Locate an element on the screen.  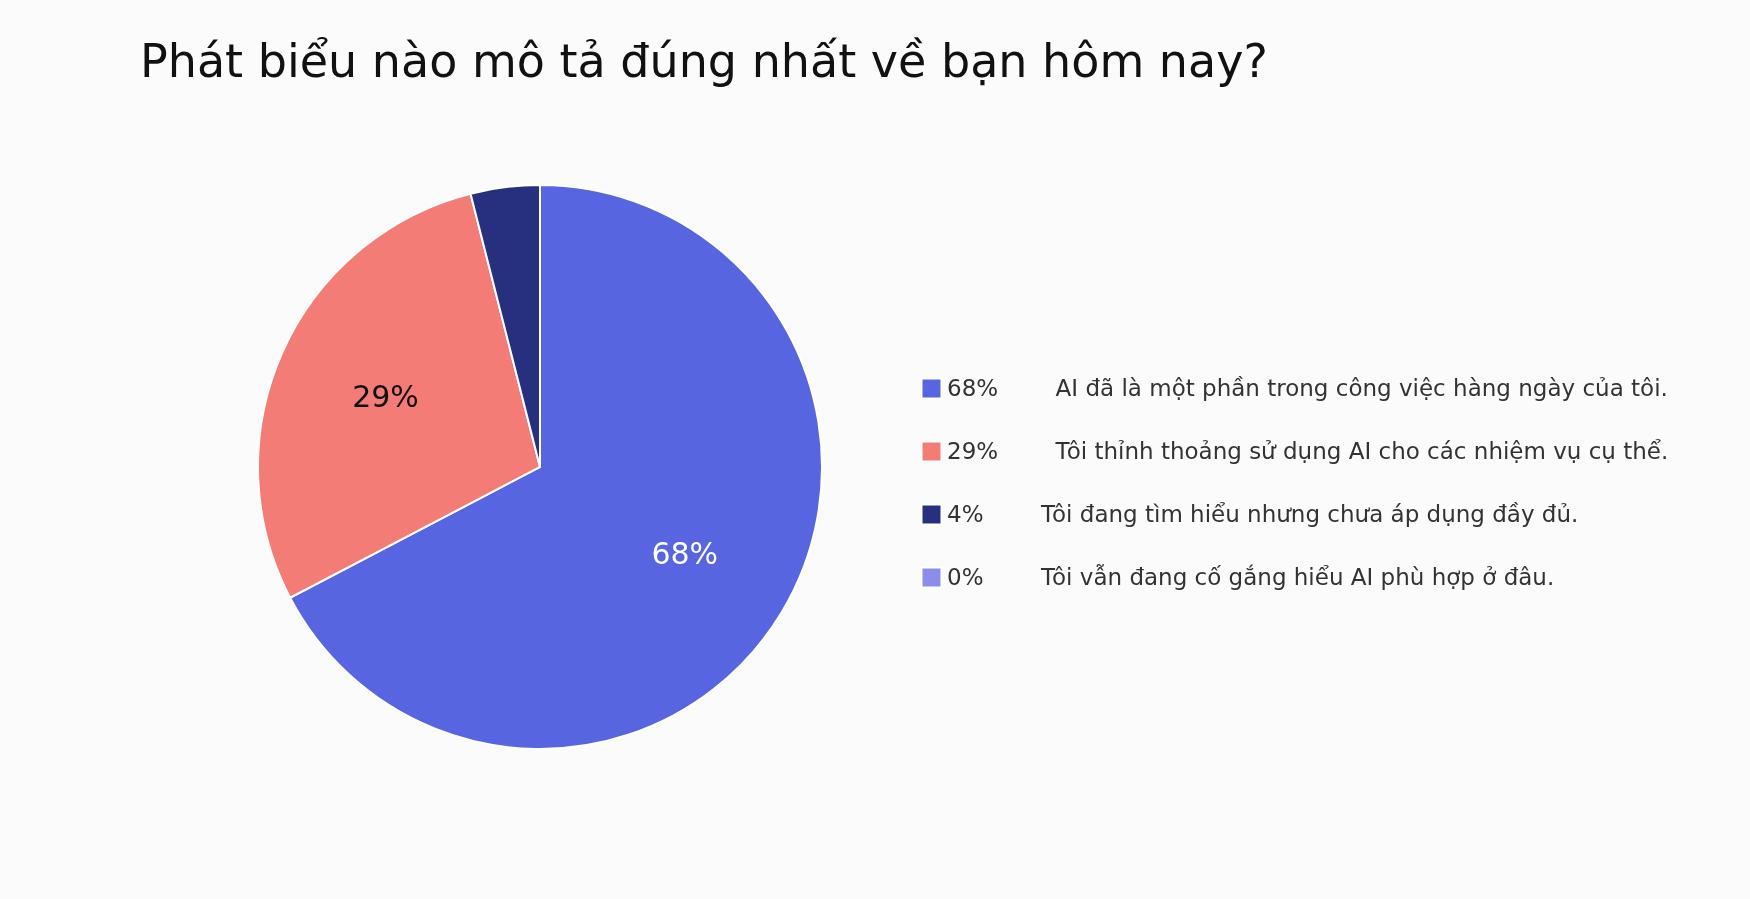
data-label: 29% is located at coordinates (385, 397).